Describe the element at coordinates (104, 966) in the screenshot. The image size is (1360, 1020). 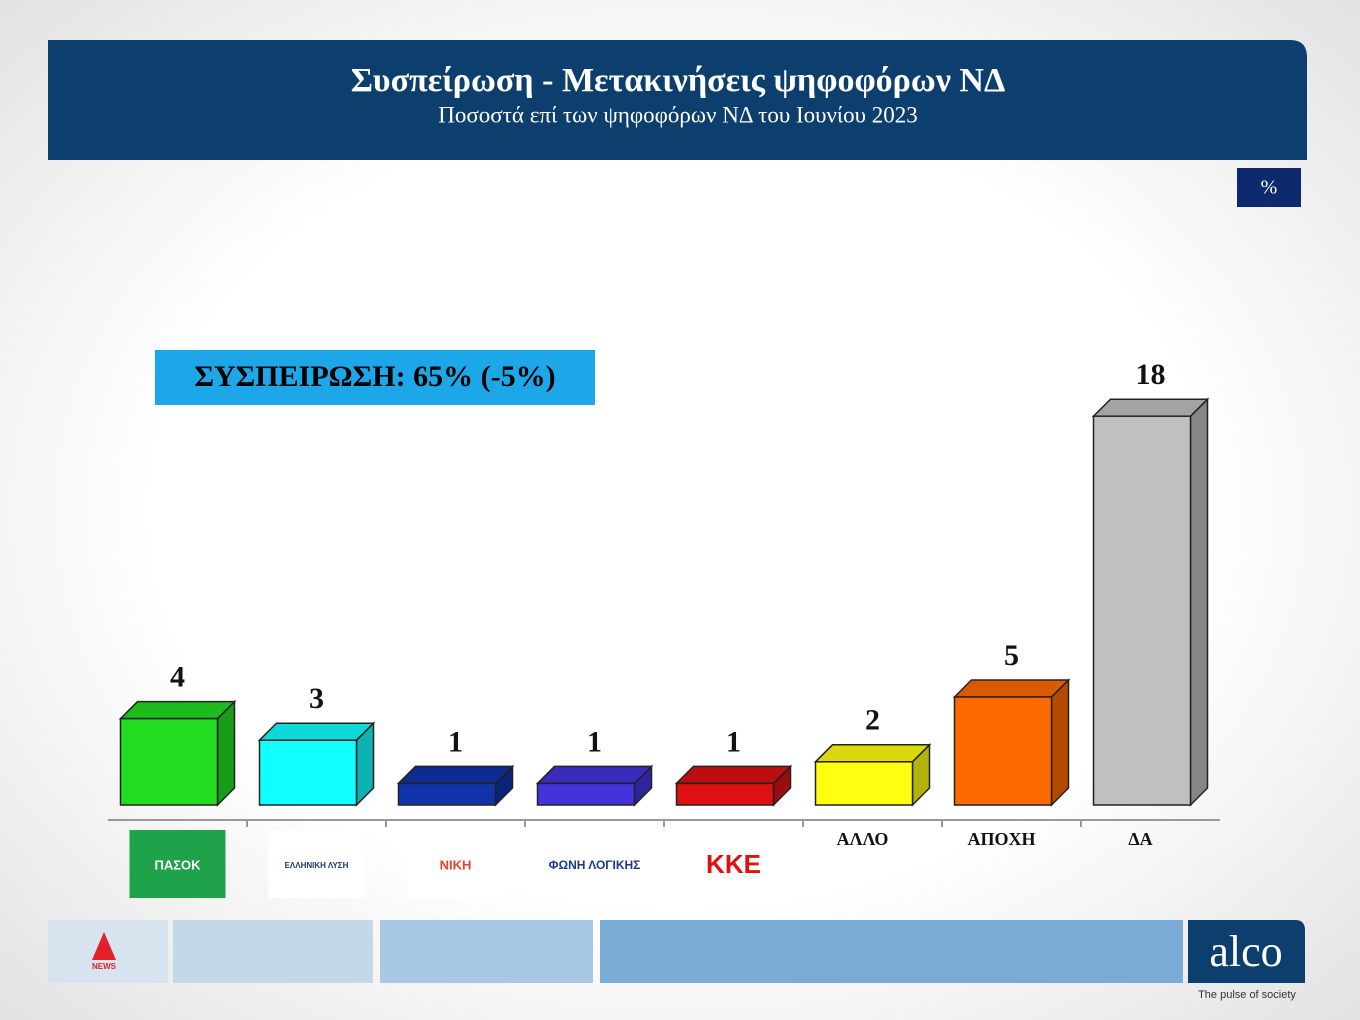
I see `channel-label: NEWS` at that location.